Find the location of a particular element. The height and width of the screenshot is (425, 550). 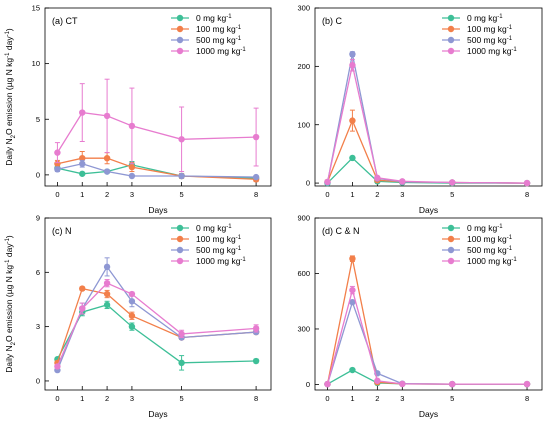

panel-label: (c) N is located at coordinates (62, 231).